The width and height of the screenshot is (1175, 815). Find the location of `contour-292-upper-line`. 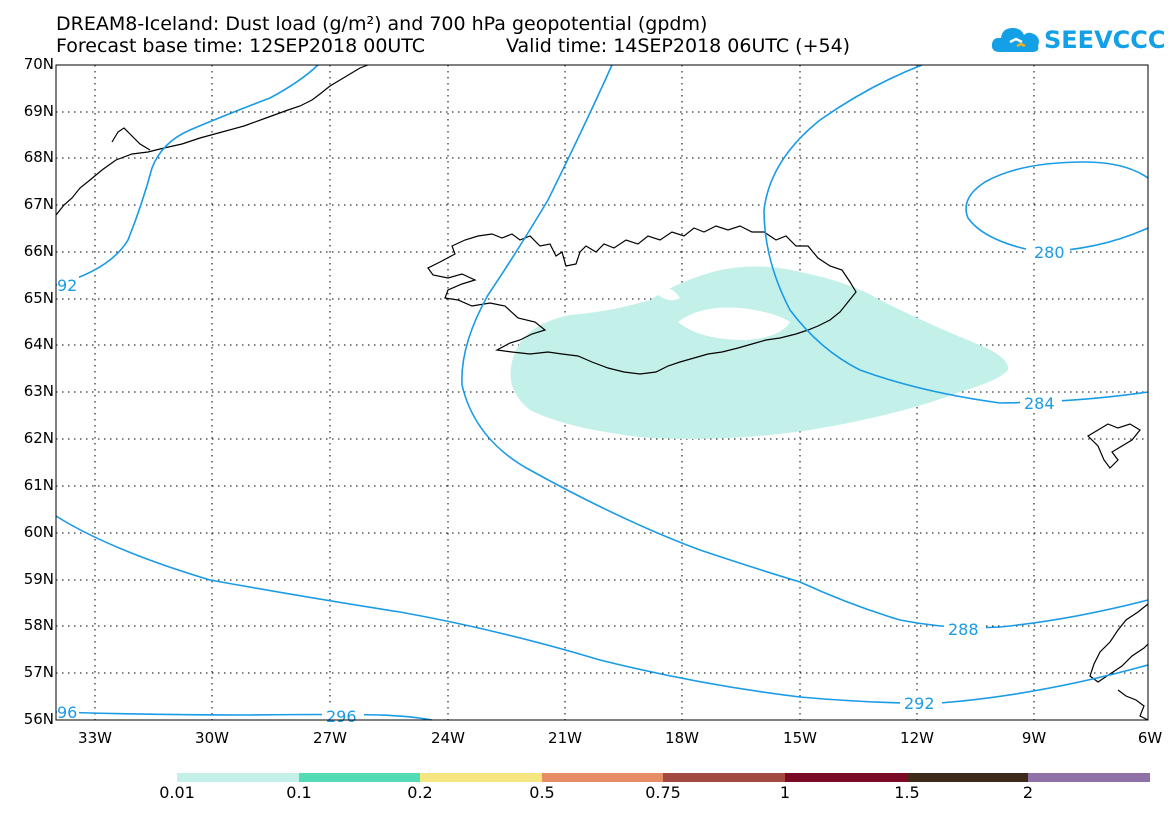

contour-292-upper-line is located at coordinates (187, 175).